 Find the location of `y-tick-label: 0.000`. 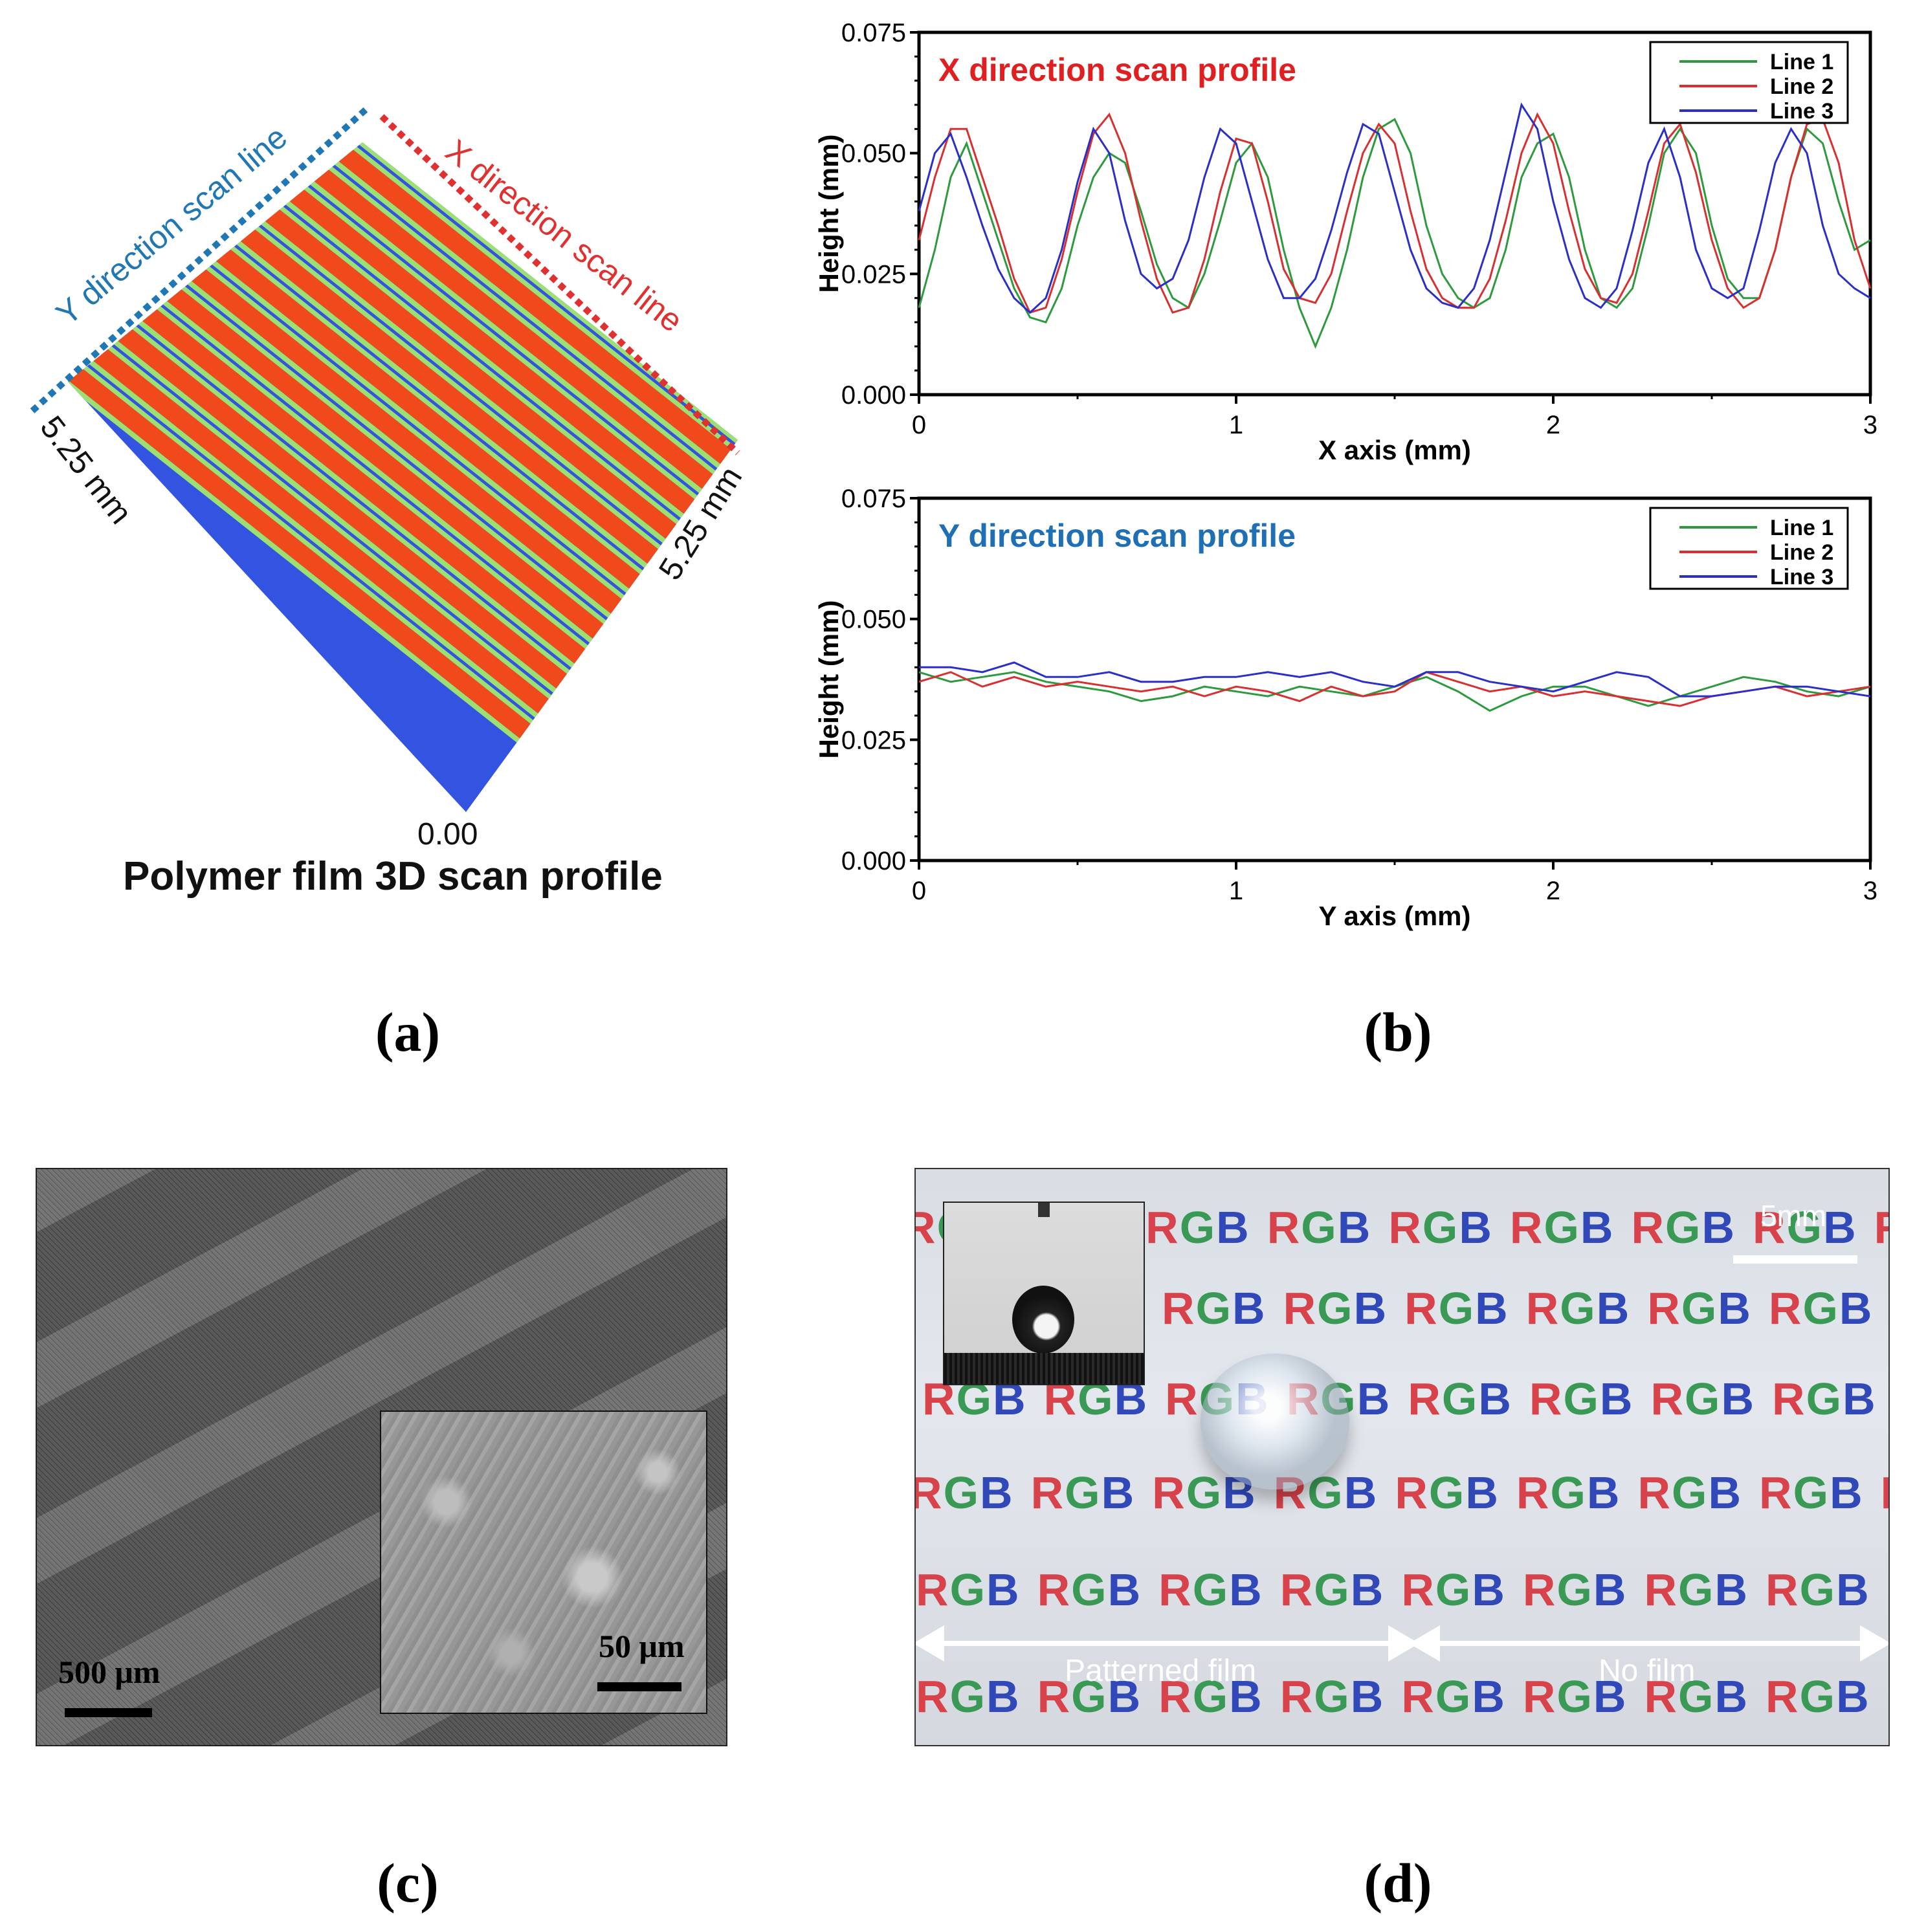

y-tick-label: 0.000 is located at coordinates (874, 861).